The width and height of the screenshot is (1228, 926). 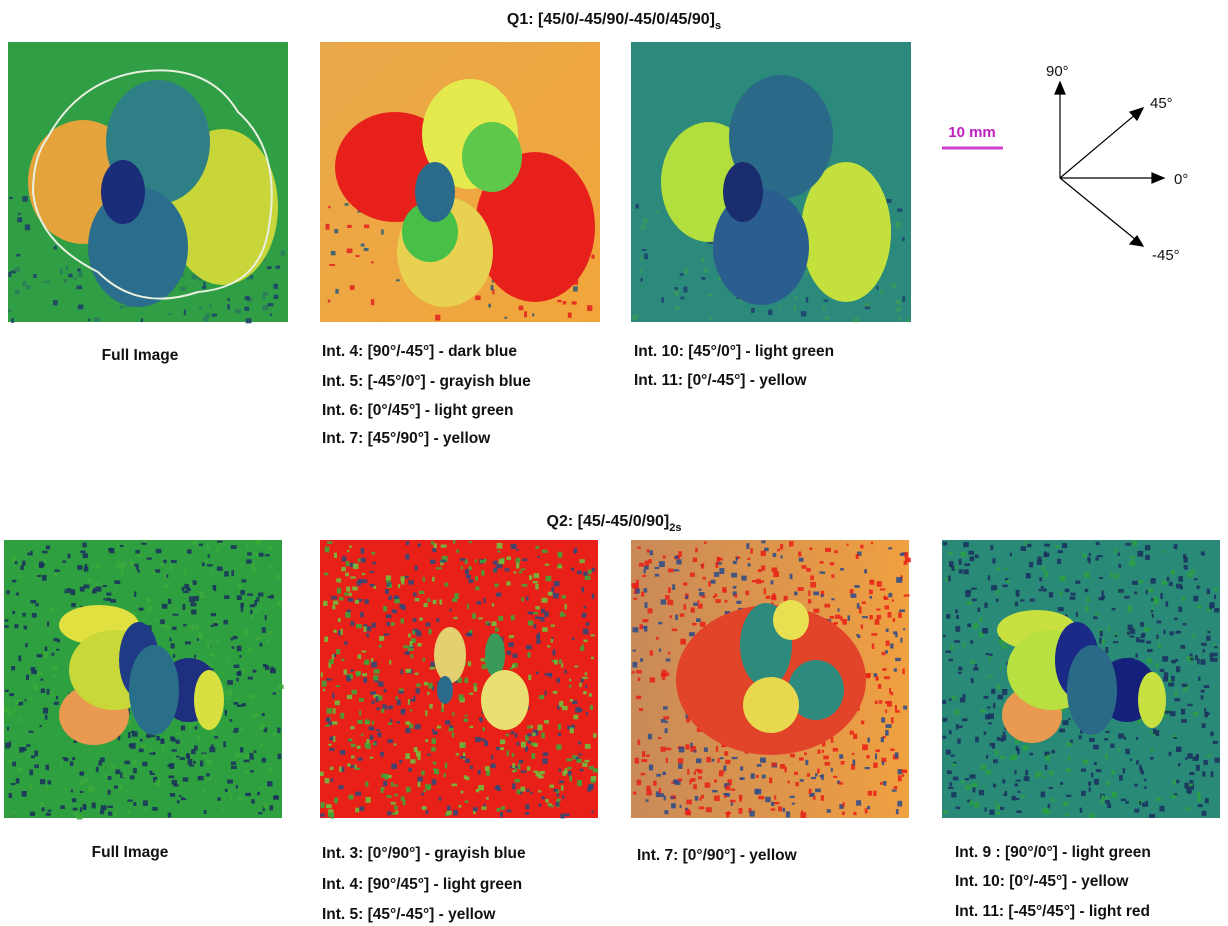 I want to click on arrow-head, so click(x=1060, y=87).